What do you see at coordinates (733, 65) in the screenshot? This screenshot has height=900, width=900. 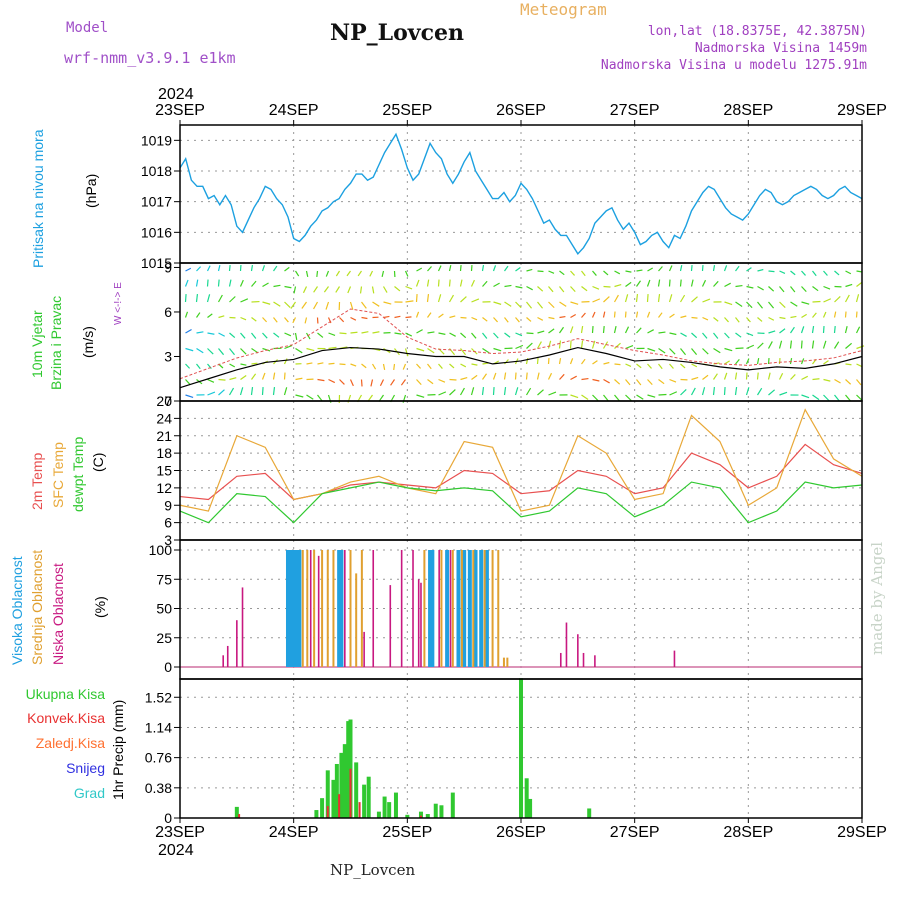 I see `model-altitude-text: Nadmorska Visina u modelu 1275.91m` at bounding box center [733, 65].